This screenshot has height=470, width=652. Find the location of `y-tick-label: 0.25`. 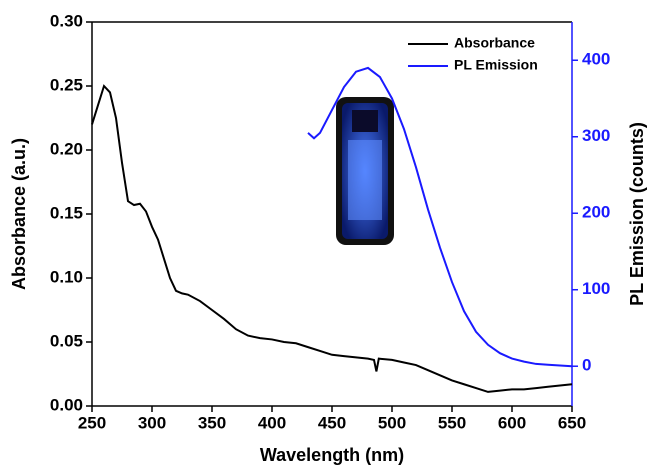

y-tick-label: 0.25 is located at coordinates (66, 84).